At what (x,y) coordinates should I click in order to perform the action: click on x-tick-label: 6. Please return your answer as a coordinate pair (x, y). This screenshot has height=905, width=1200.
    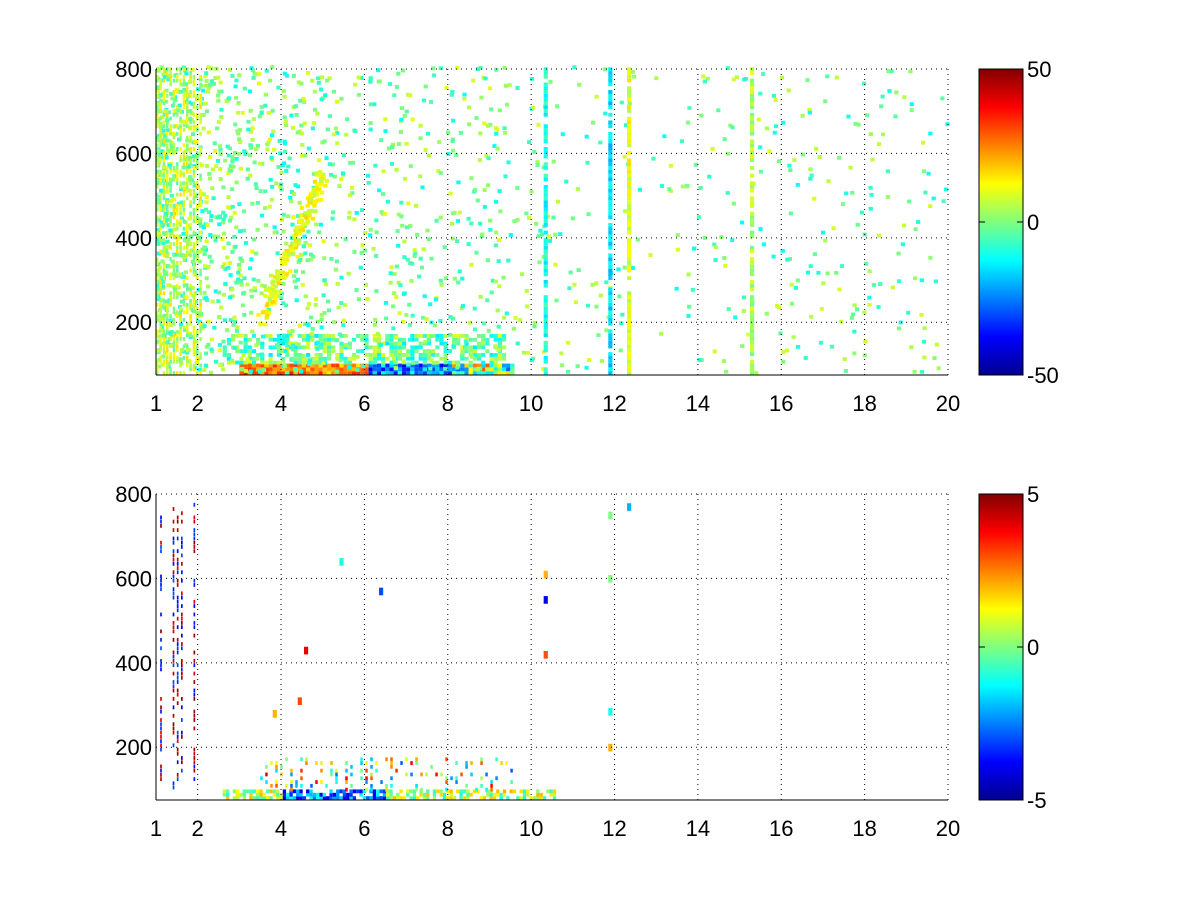
    Looking at the image, I should click on (364, 403).